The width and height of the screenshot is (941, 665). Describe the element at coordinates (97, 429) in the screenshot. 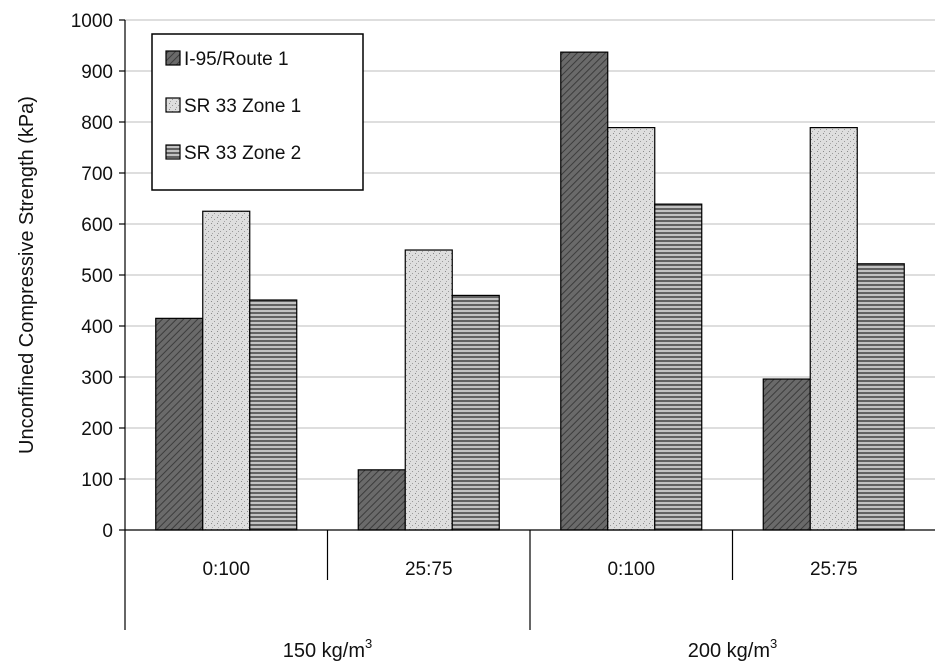

I see `y-tick-label: 200` at that location.